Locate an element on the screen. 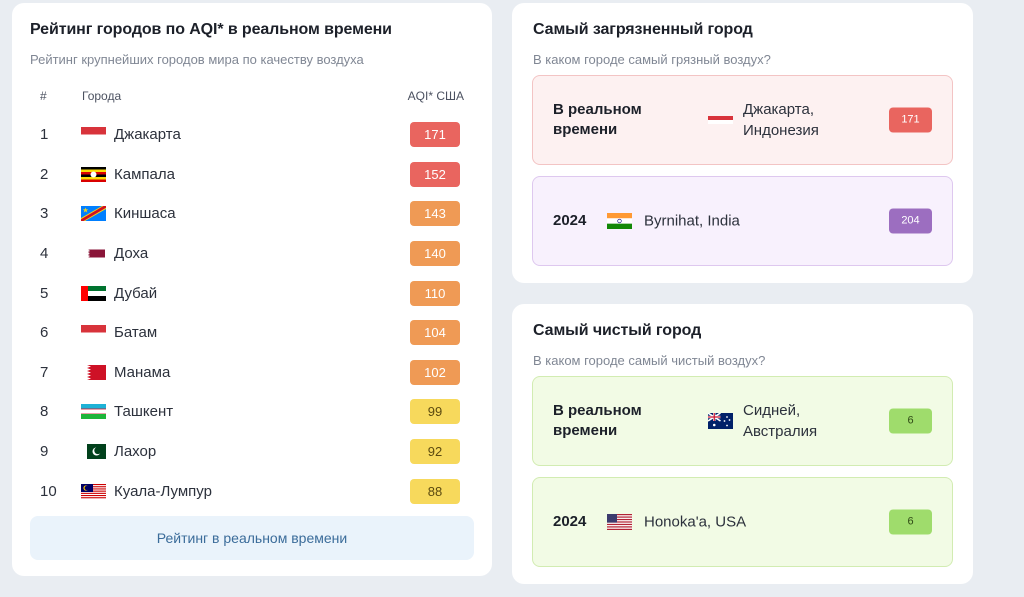 Image resolution: width=1024 pixels, height=597 pixels. rank-number: 7 is located at coordinates (44, 372).